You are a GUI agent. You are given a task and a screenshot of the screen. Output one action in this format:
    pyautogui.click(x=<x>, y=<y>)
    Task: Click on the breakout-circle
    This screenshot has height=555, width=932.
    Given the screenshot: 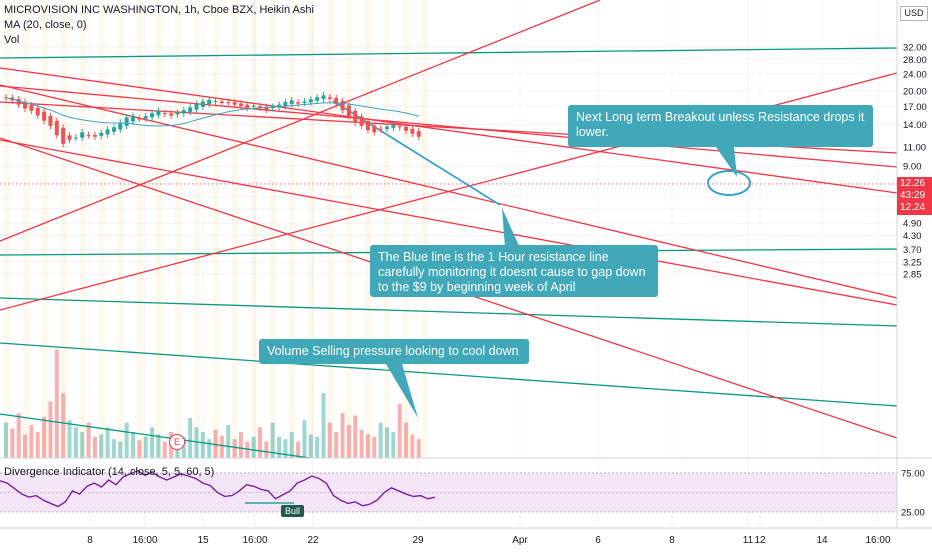 What is the action you would take?
    pyautogui.click(x=729, y=183)
    